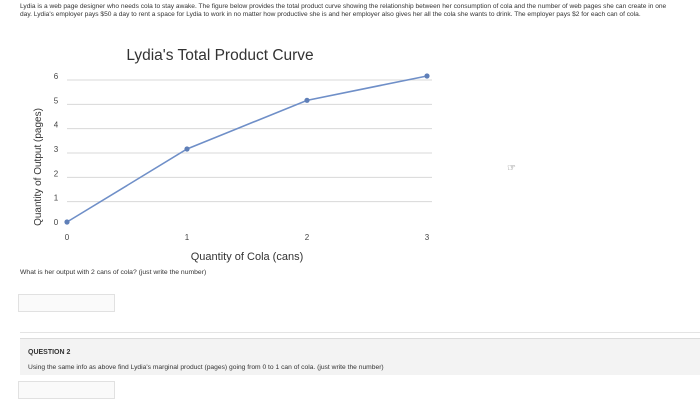 The width and height of the screenshot is (700, 417). What do you see at coordinates (511, 168) in the screenshot?
I see `cursor-hand-icon: ☞` at bounding box center [511, 168].